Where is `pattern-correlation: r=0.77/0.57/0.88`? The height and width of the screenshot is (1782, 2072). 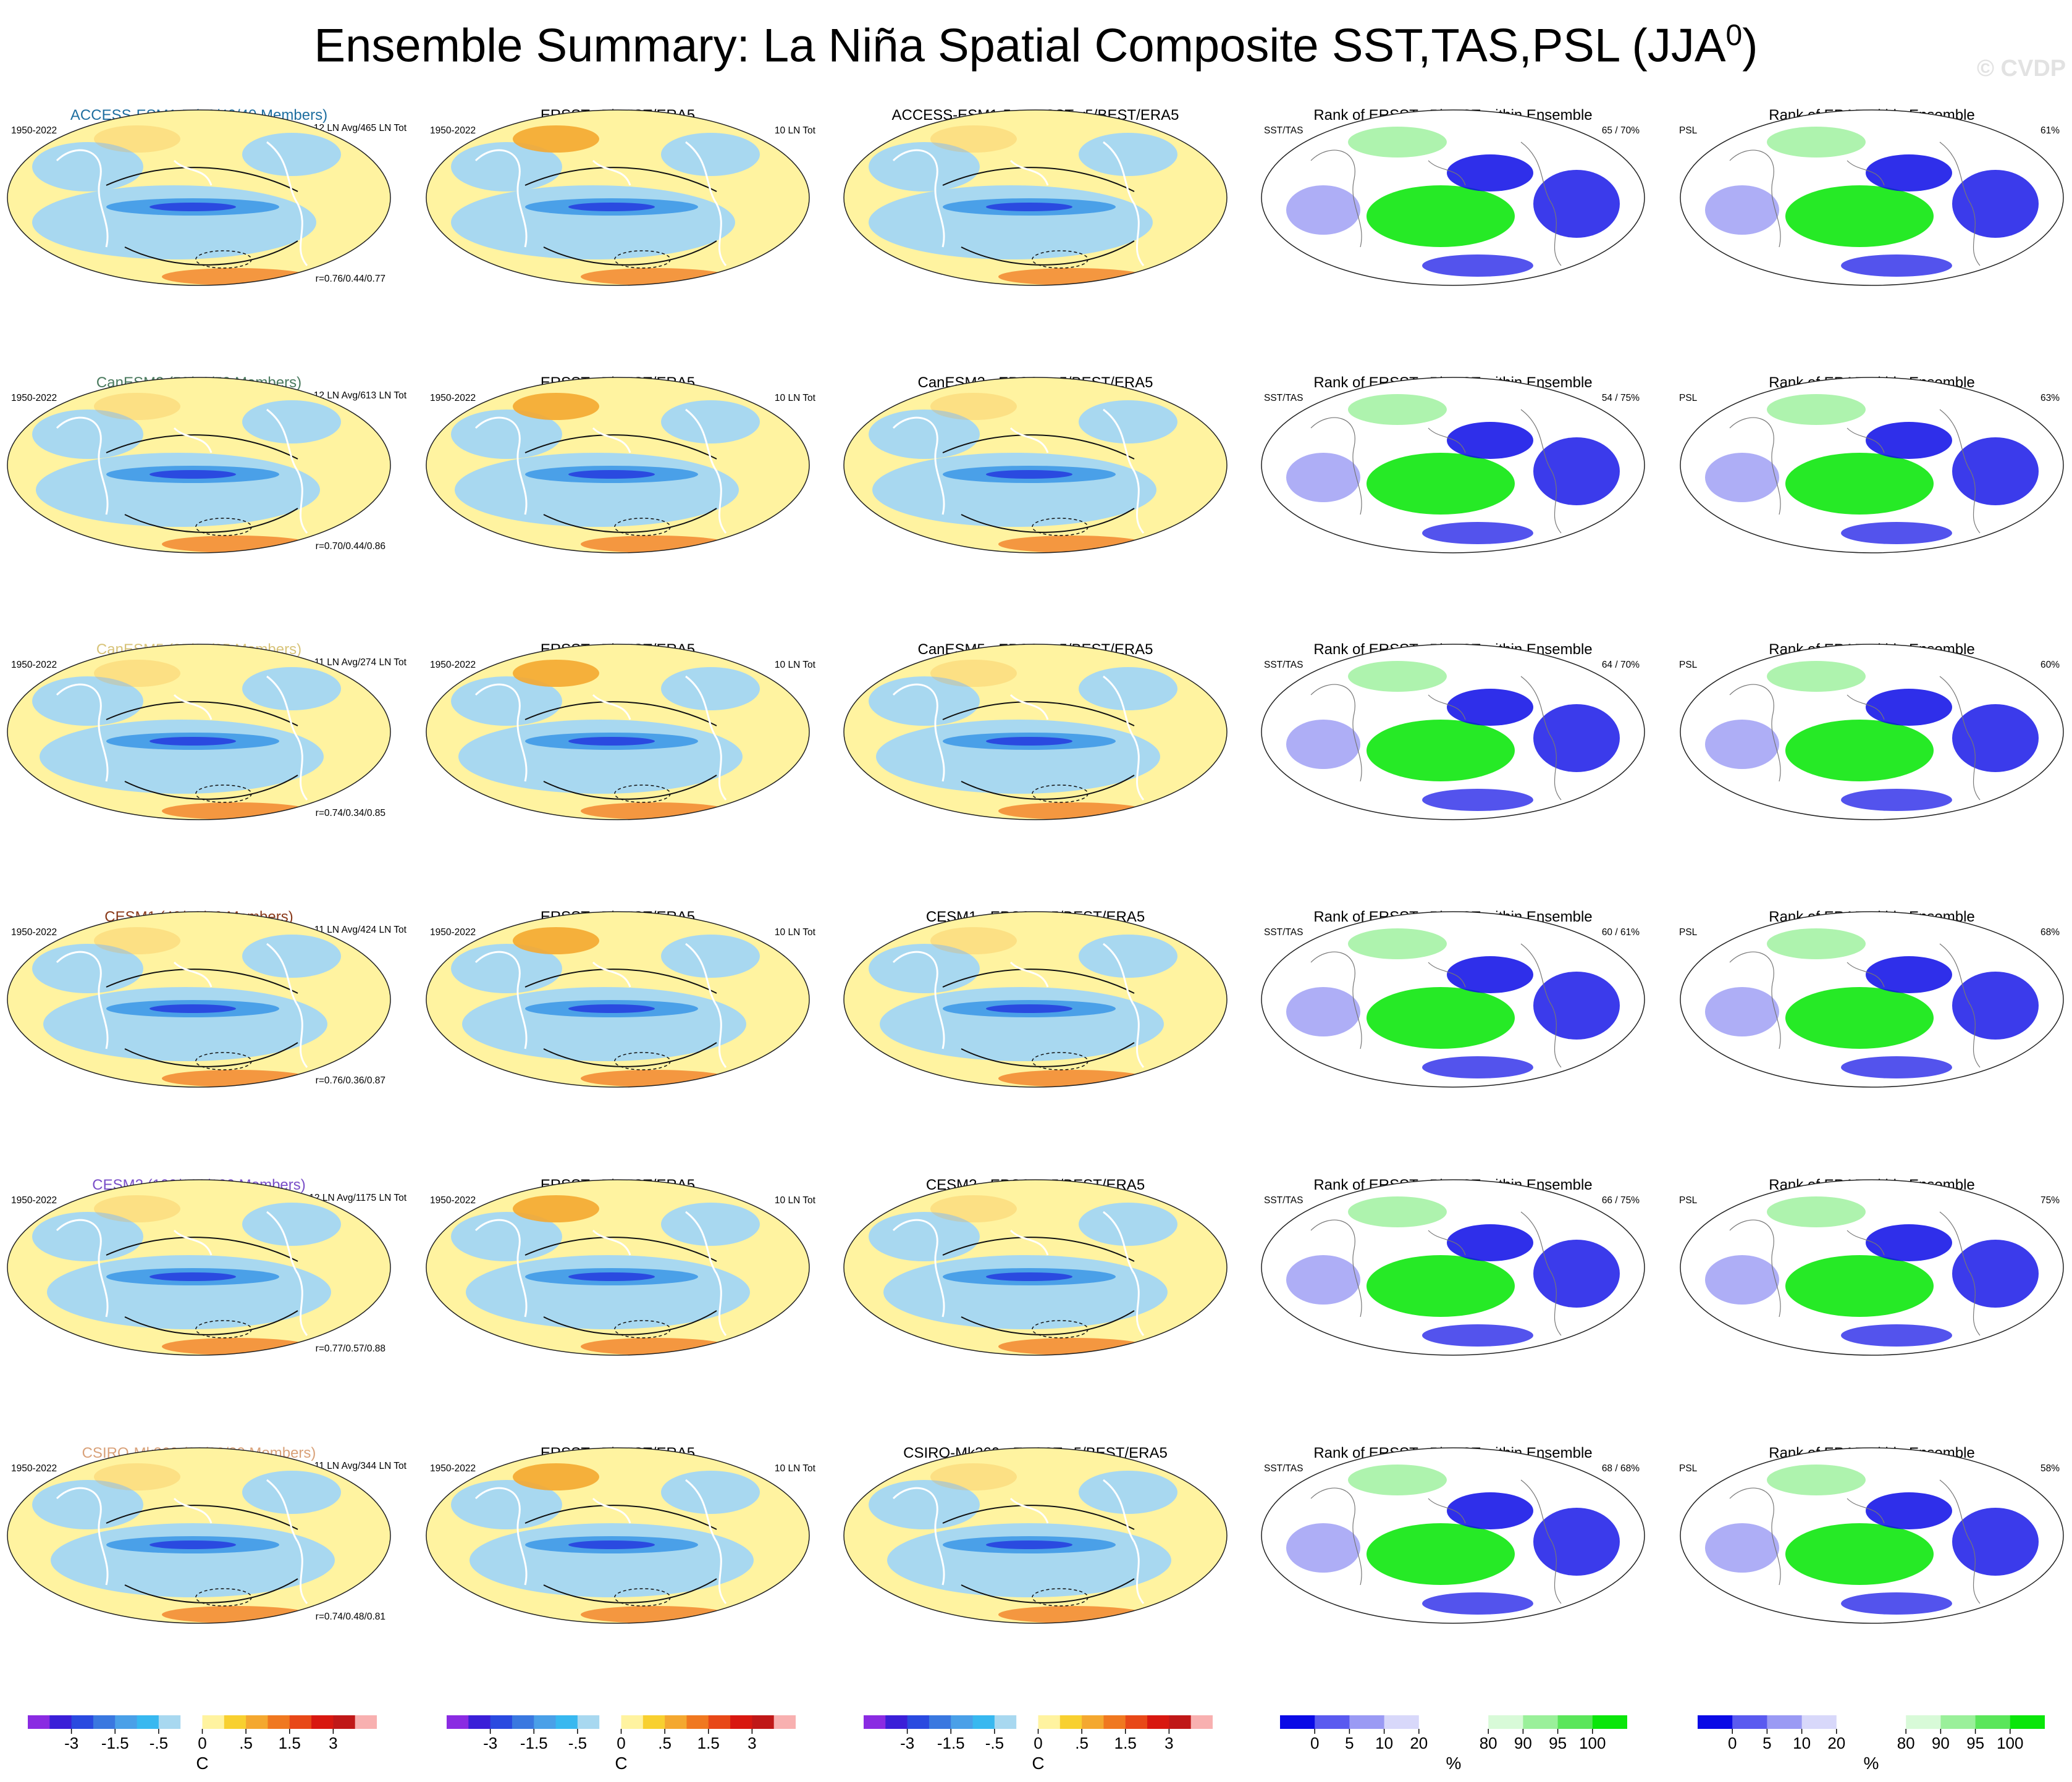 pattern-correlation: r=0.77/0.57/0.88 is located at coordinates (350, 1348).